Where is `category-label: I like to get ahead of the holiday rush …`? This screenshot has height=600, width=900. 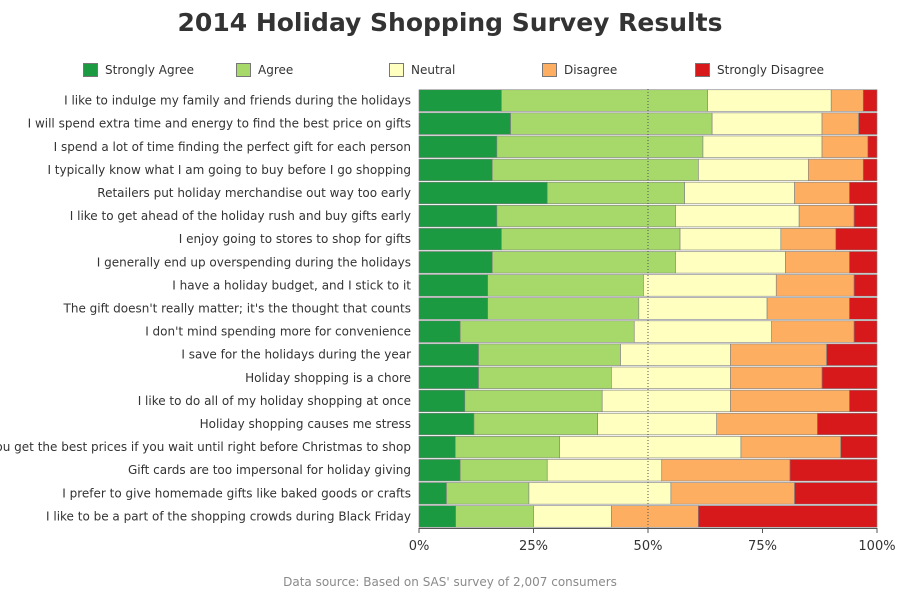
category-label: I like to get ahead of the holiday rush … is located at coordinates (240, 216).